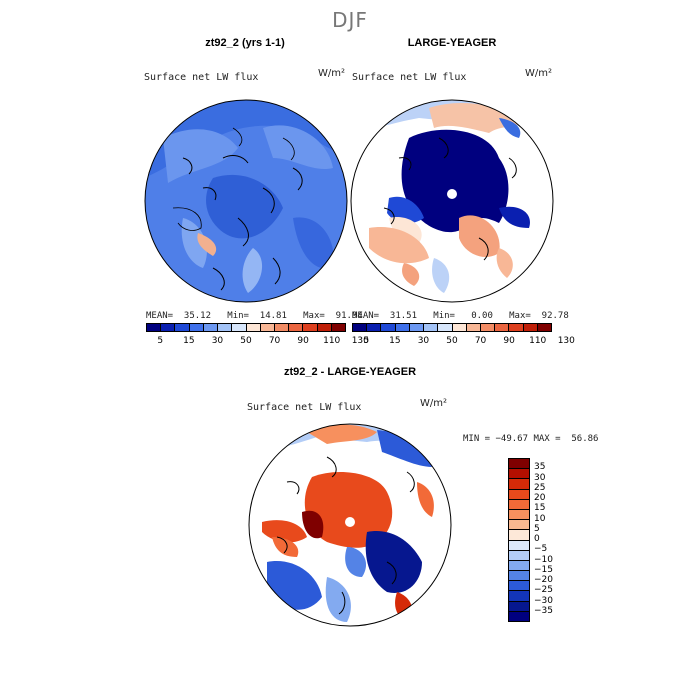 This screenshot has width=700, height=700. What do you see at coordinates (540, 498) in the screenshot?
I see `colorbar-tick-label: 20` at bounding box center [540, 498].